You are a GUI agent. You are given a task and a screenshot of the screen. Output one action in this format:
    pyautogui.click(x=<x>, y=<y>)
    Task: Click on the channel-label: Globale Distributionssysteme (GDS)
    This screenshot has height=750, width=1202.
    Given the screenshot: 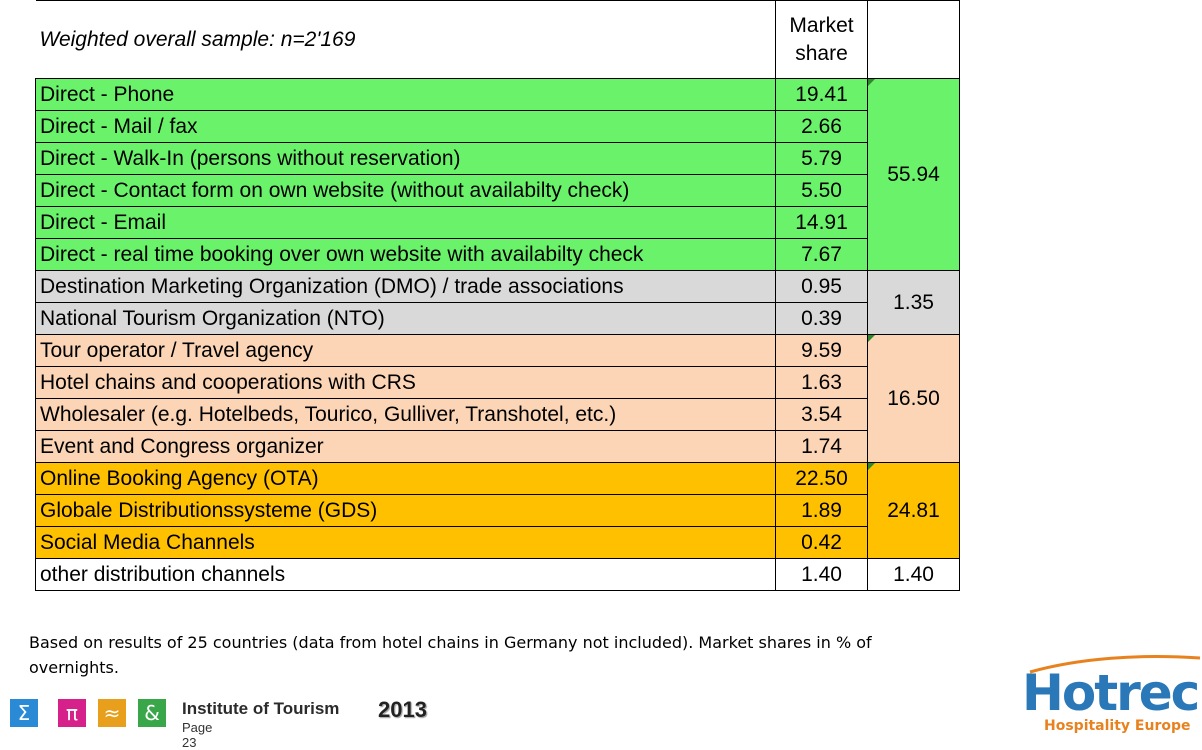 What is the action you would take?
    pyautogui.click(x=405, y=510)
    